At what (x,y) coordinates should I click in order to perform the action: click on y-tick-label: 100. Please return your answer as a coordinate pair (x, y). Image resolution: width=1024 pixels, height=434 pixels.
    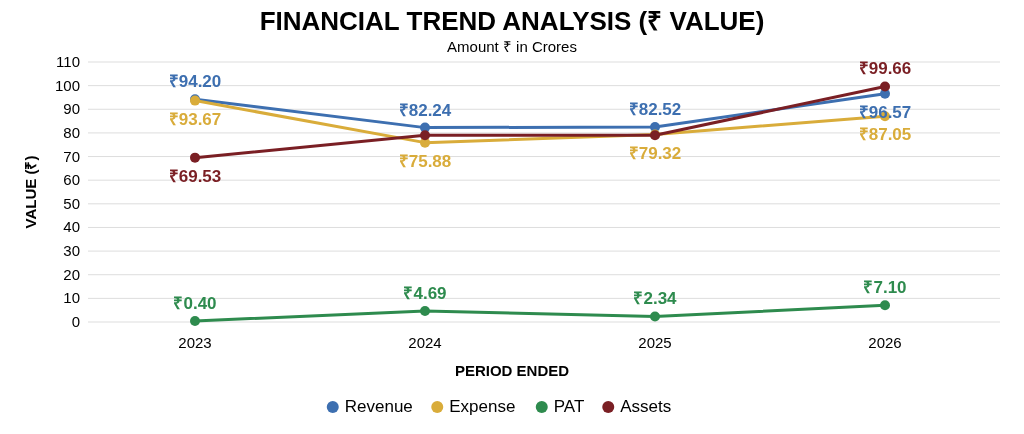
    Looking at the image, I should click on (67, 85).